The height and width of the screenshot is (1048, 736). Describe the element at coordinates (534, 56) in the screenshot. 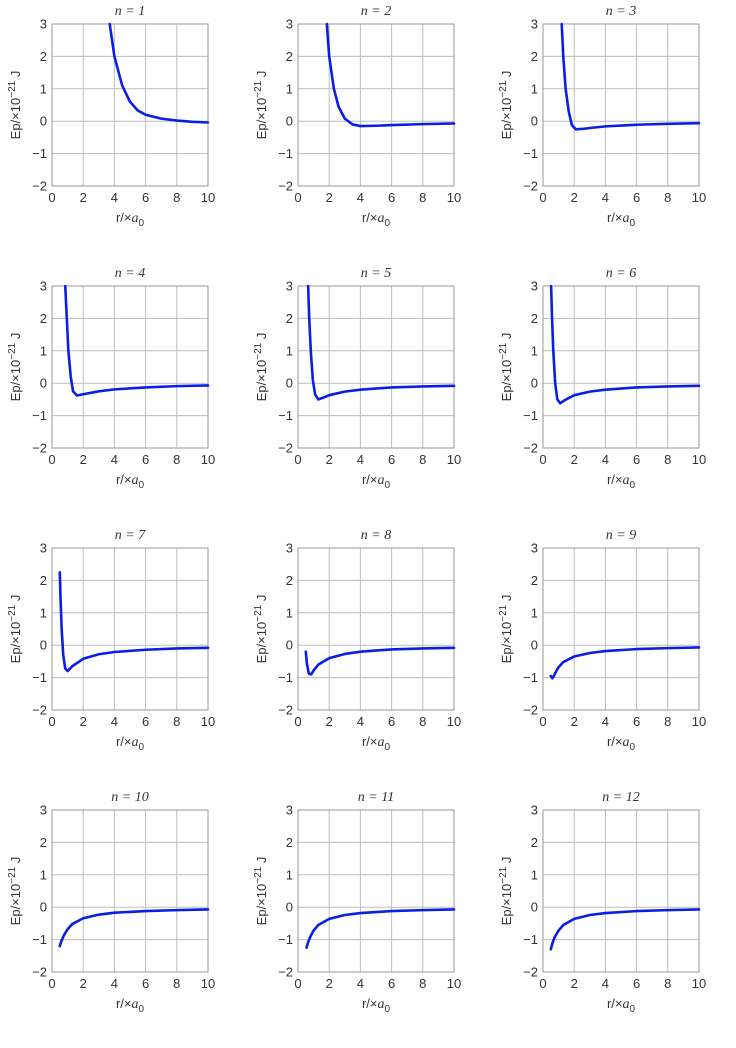

I see `y-tick-label: 2` at that location.